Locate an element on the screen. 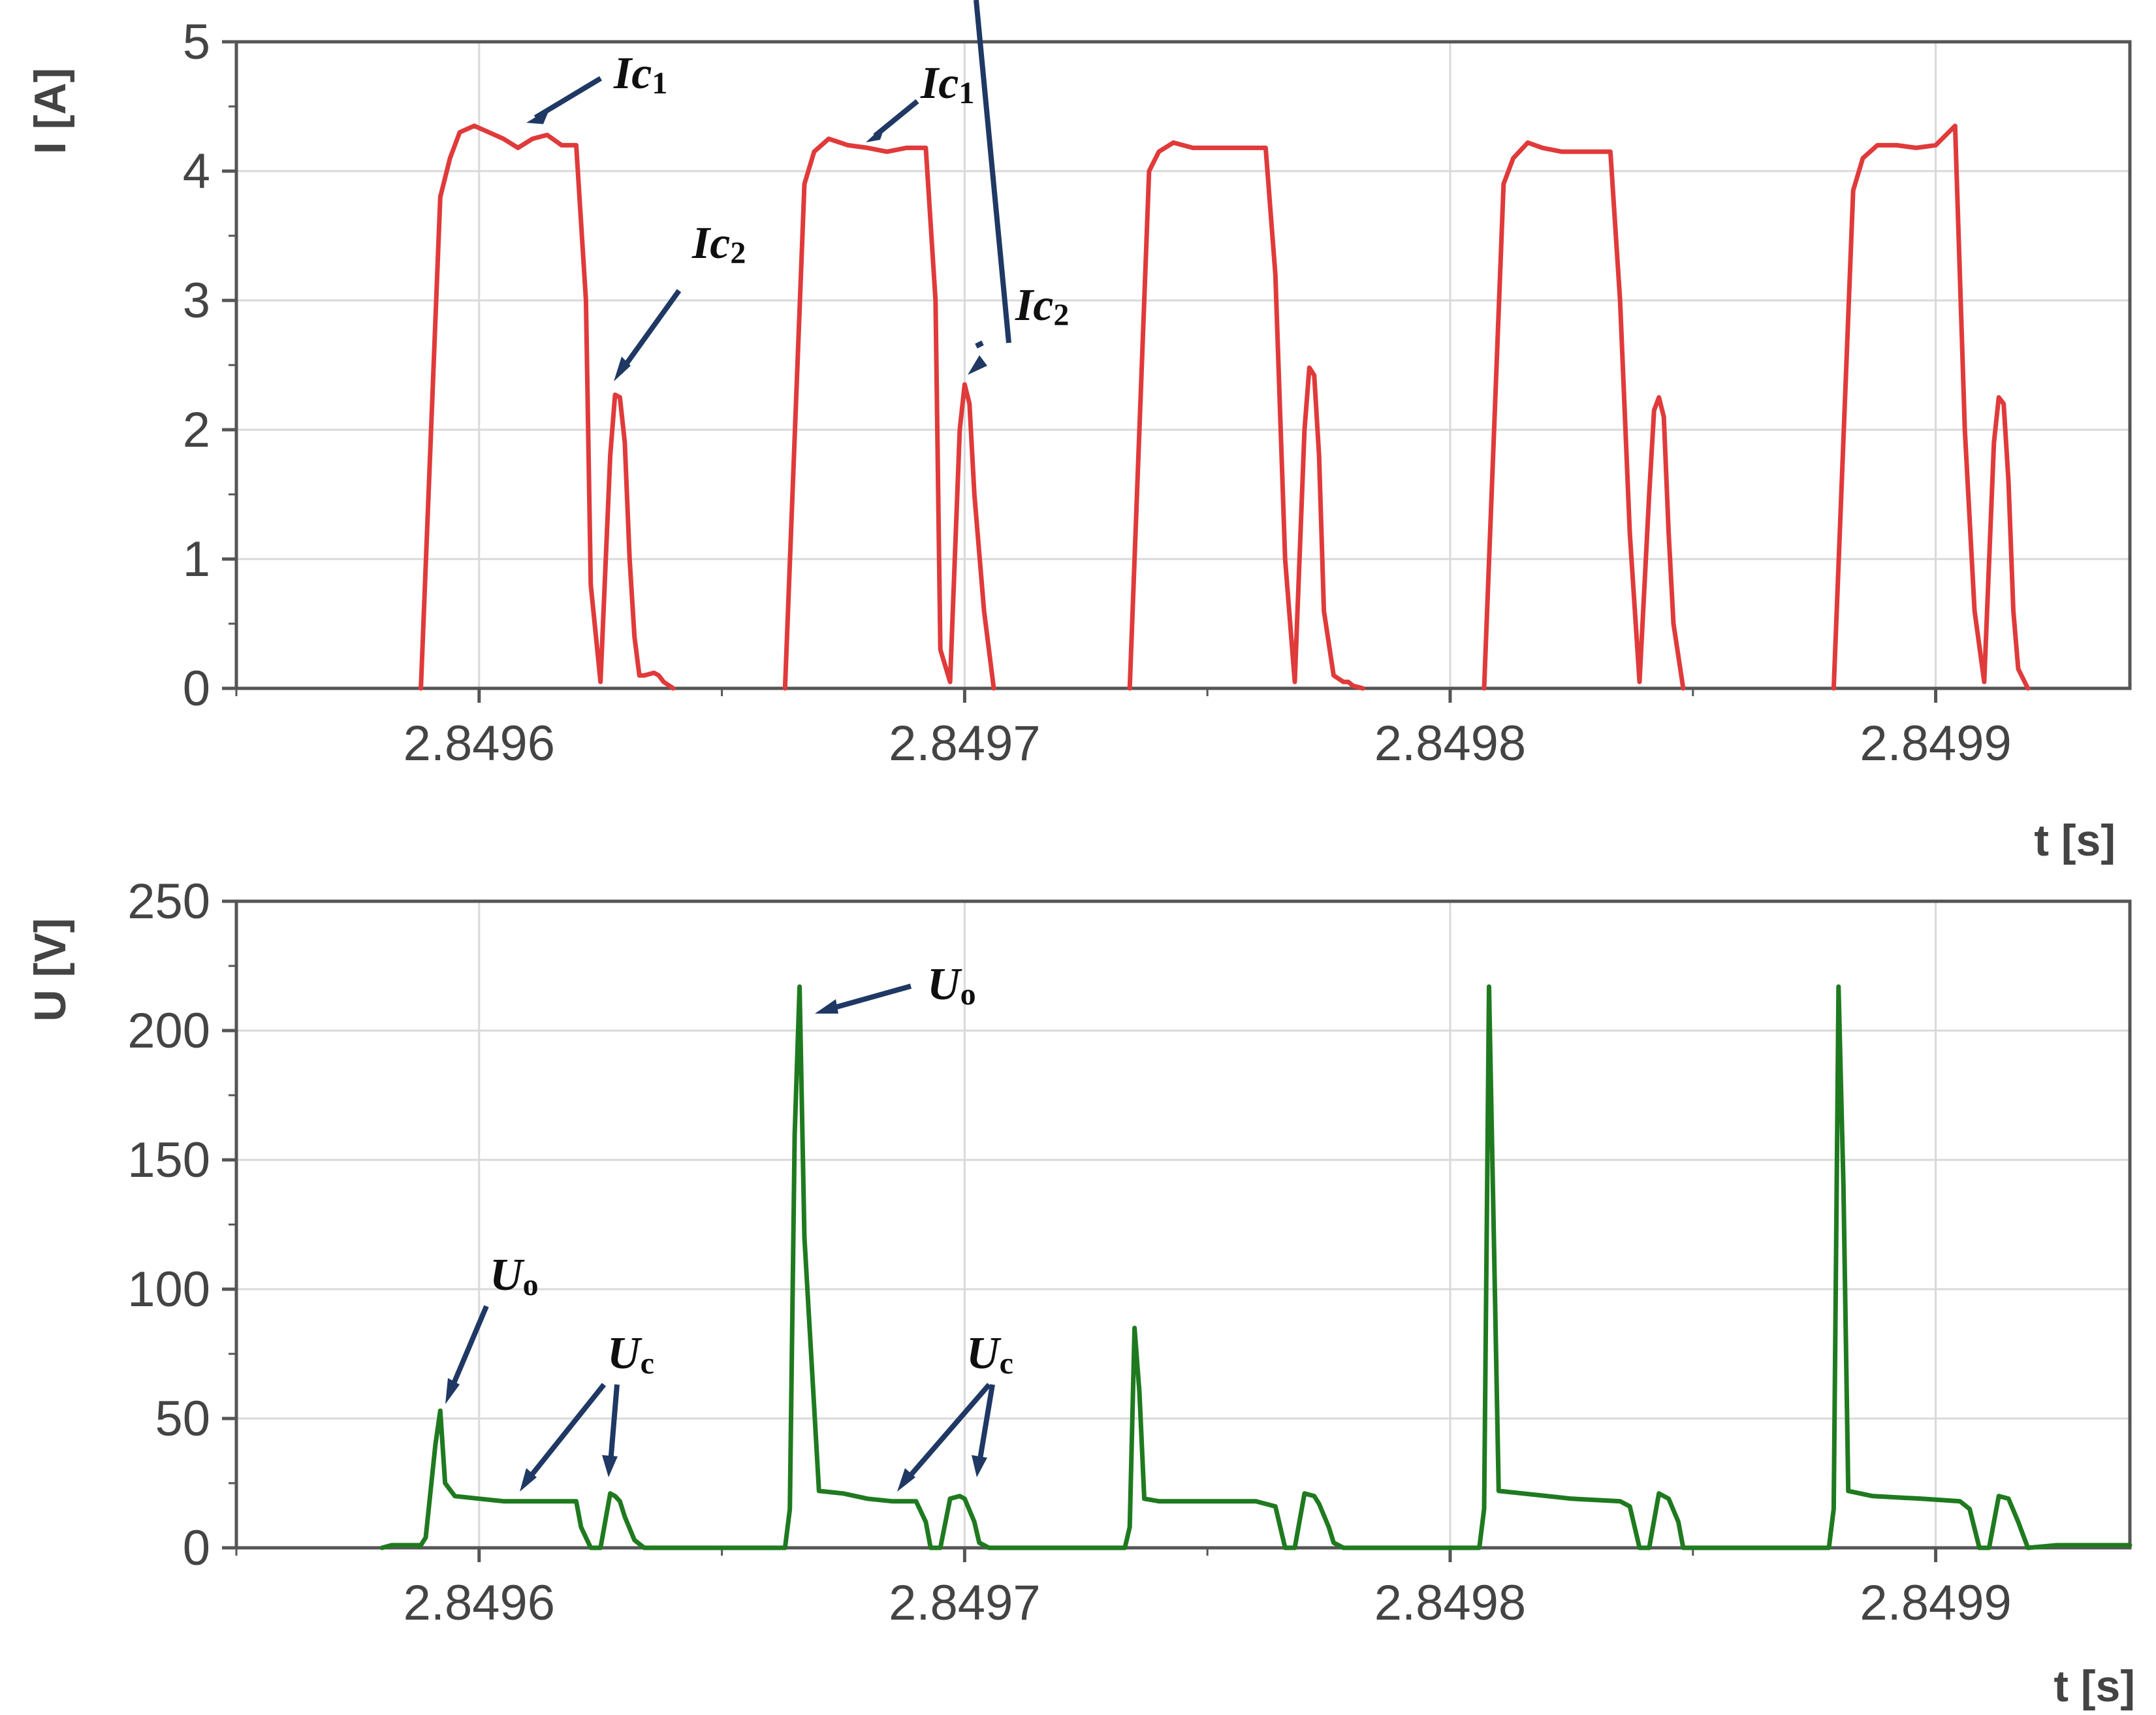 This screenshot has width=2156, height=1715. annotation-ic2-first: Ic2 is located at coordinates (680, 299).